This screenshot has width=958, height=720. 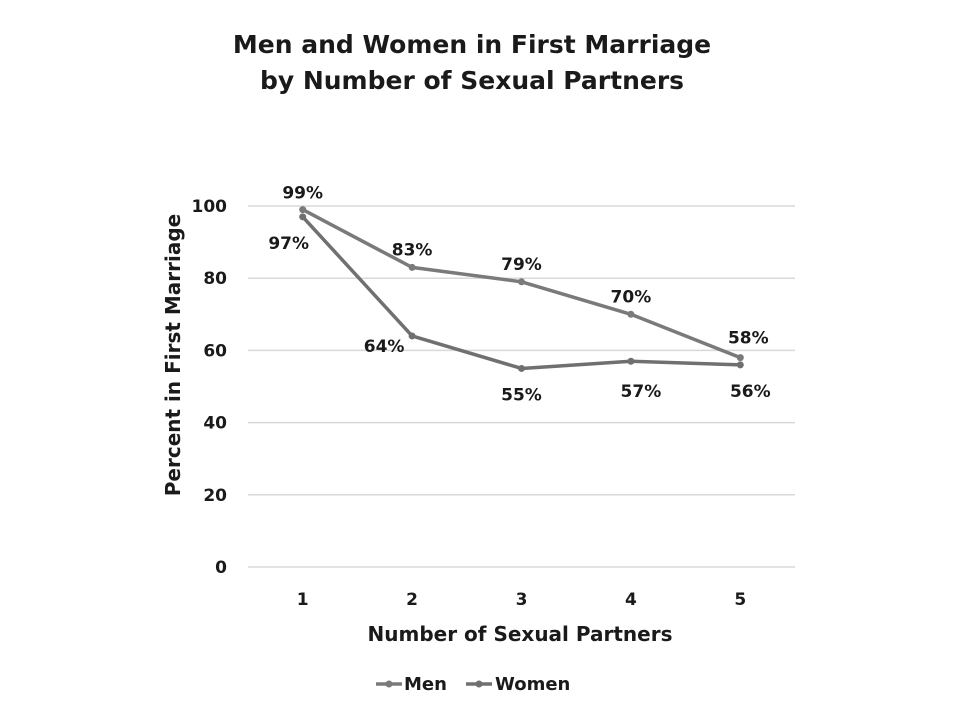 I want to click on x-tick-label: 3, so click(x=522, y=600).